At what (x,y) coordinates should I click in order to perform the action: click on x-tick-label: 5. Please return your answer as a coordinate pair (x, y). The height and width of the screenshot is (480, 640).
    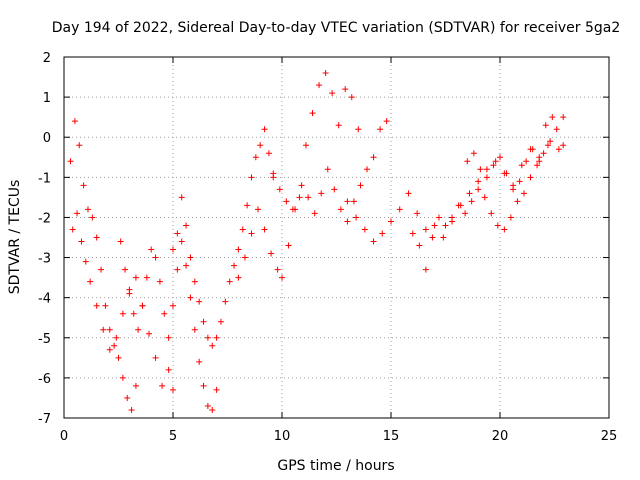
    Looking at the image, I should click on (173, 436).